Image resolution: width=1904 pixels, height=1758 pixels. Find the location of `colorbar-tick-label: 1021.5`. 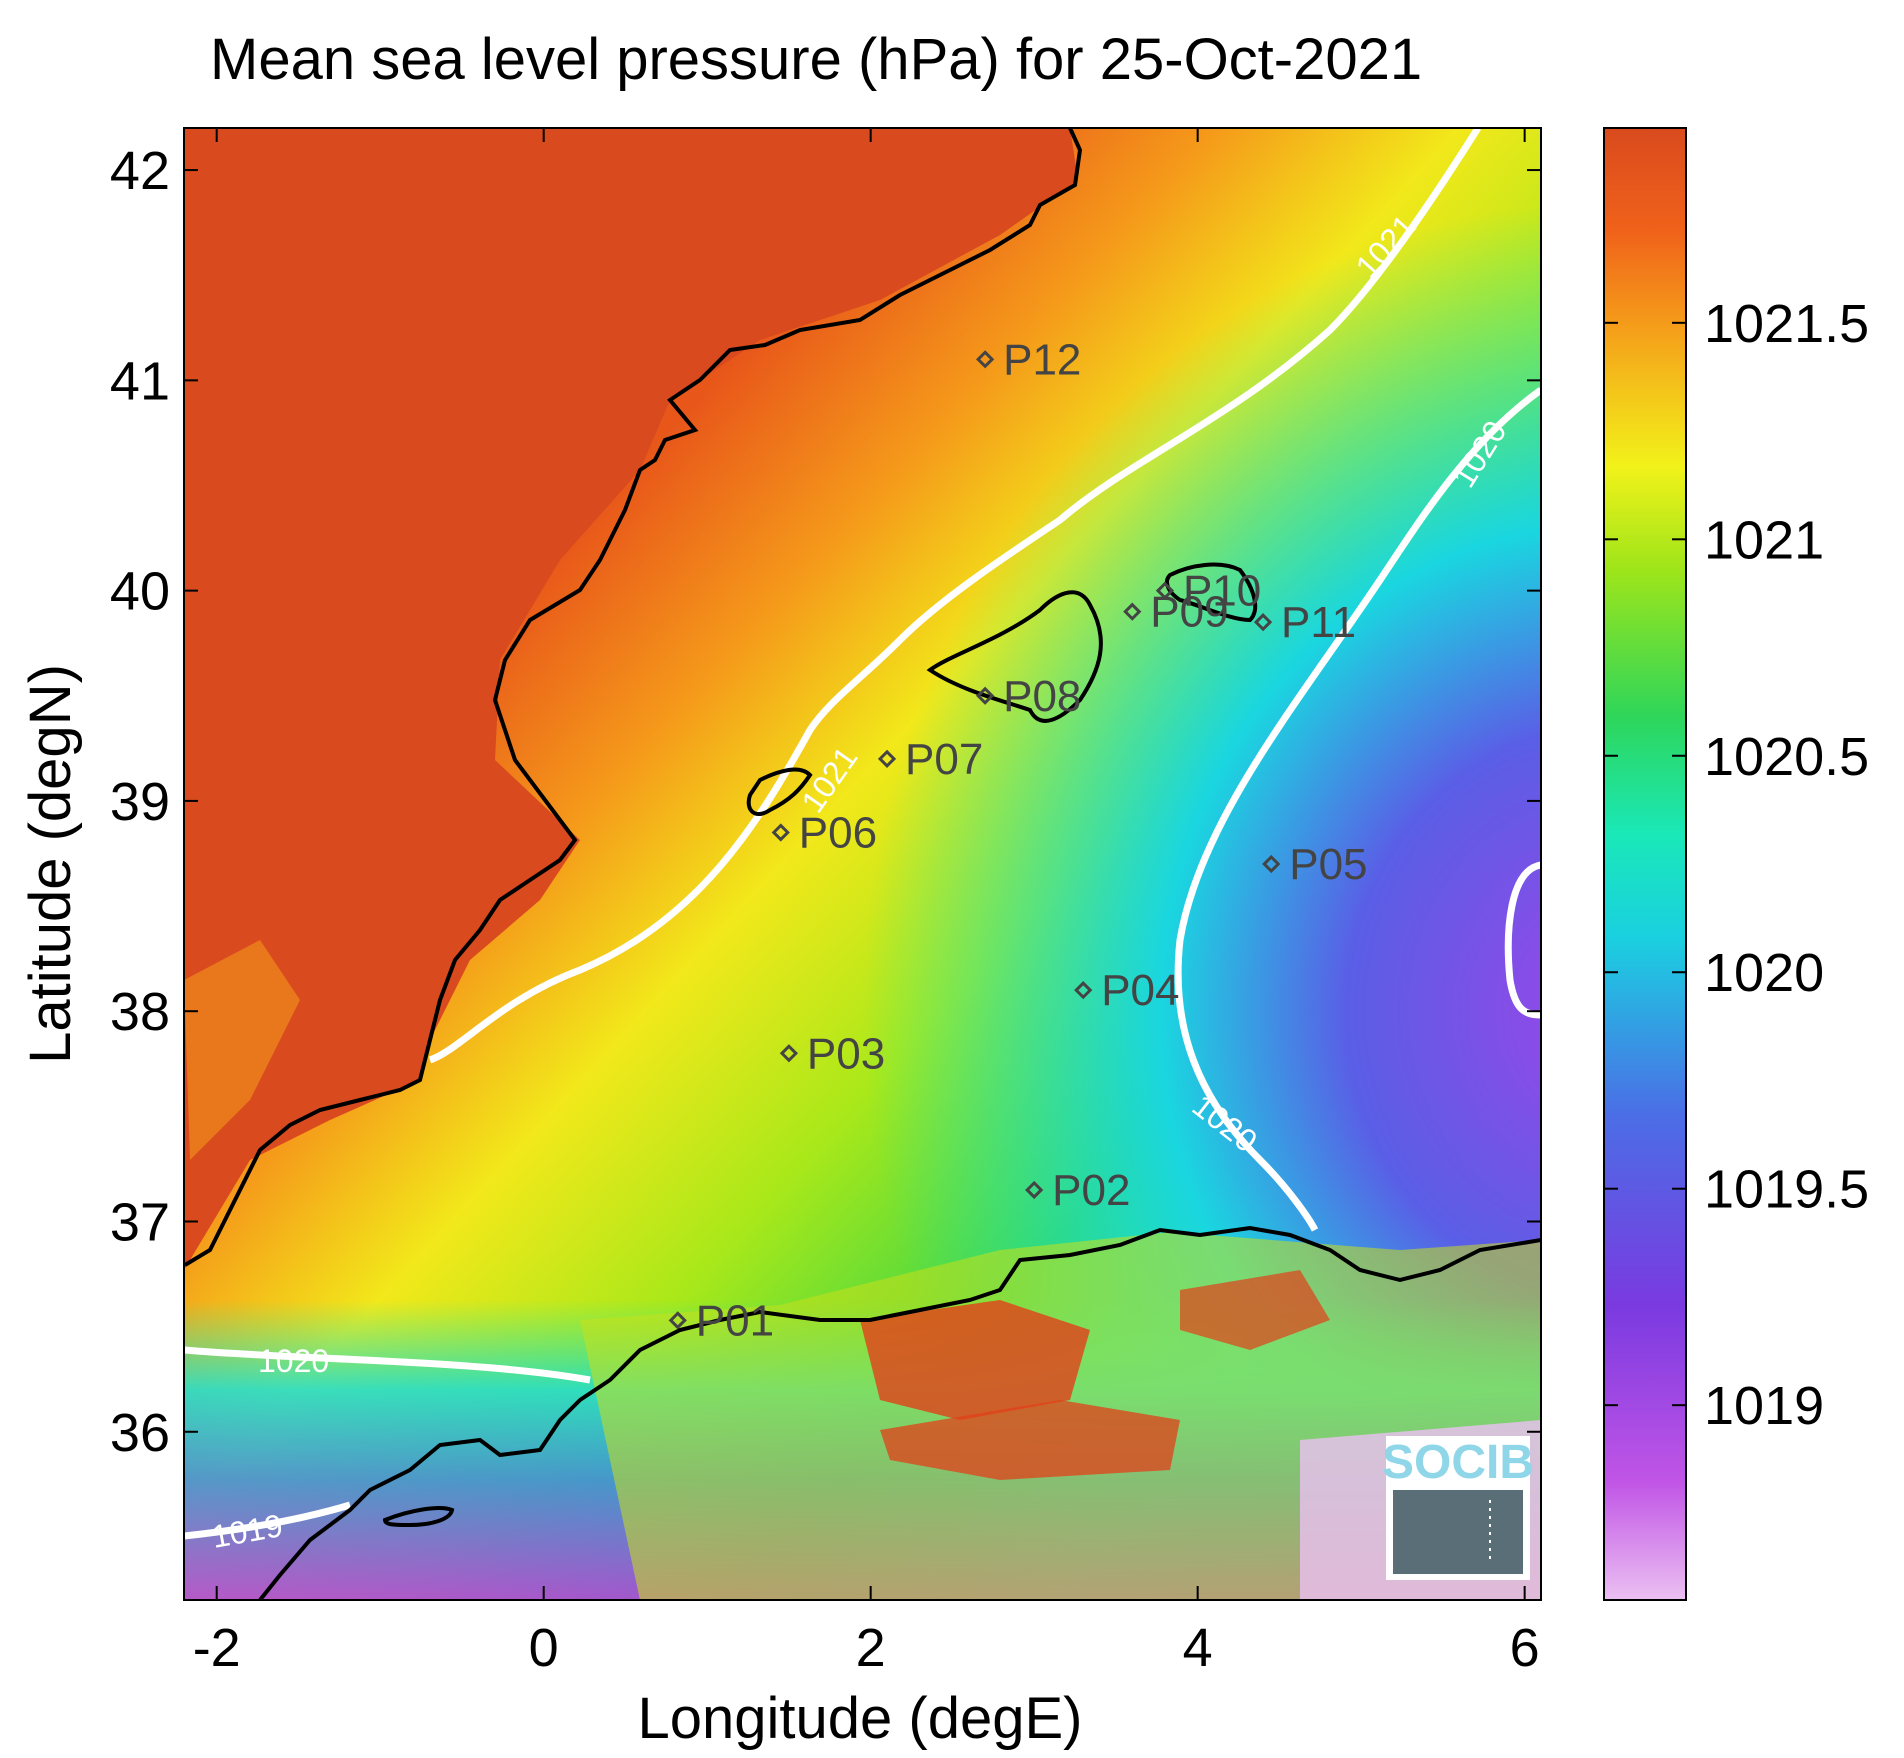

colorbar-tick-label: 1021.5 is located at coordinates (1786, 324).